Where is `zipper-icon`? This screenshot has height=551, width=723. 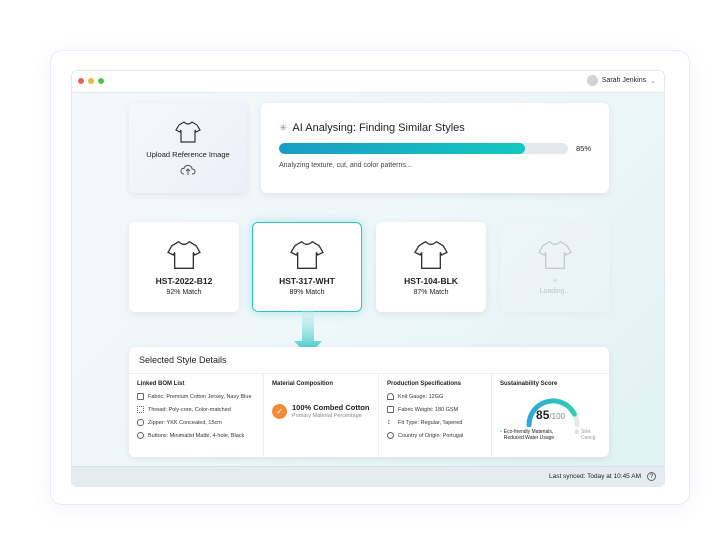
zipper-icon is located at coordinates (140, 422).